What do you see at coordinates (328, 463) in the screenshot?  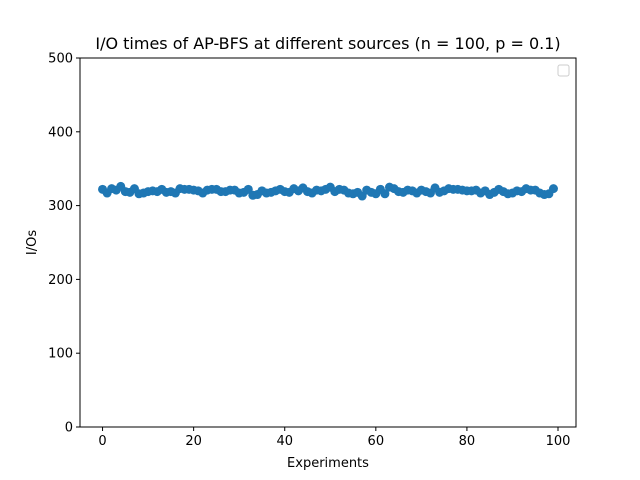 I see `x-axis-label: Experiments` at bounding box center [328, 463].